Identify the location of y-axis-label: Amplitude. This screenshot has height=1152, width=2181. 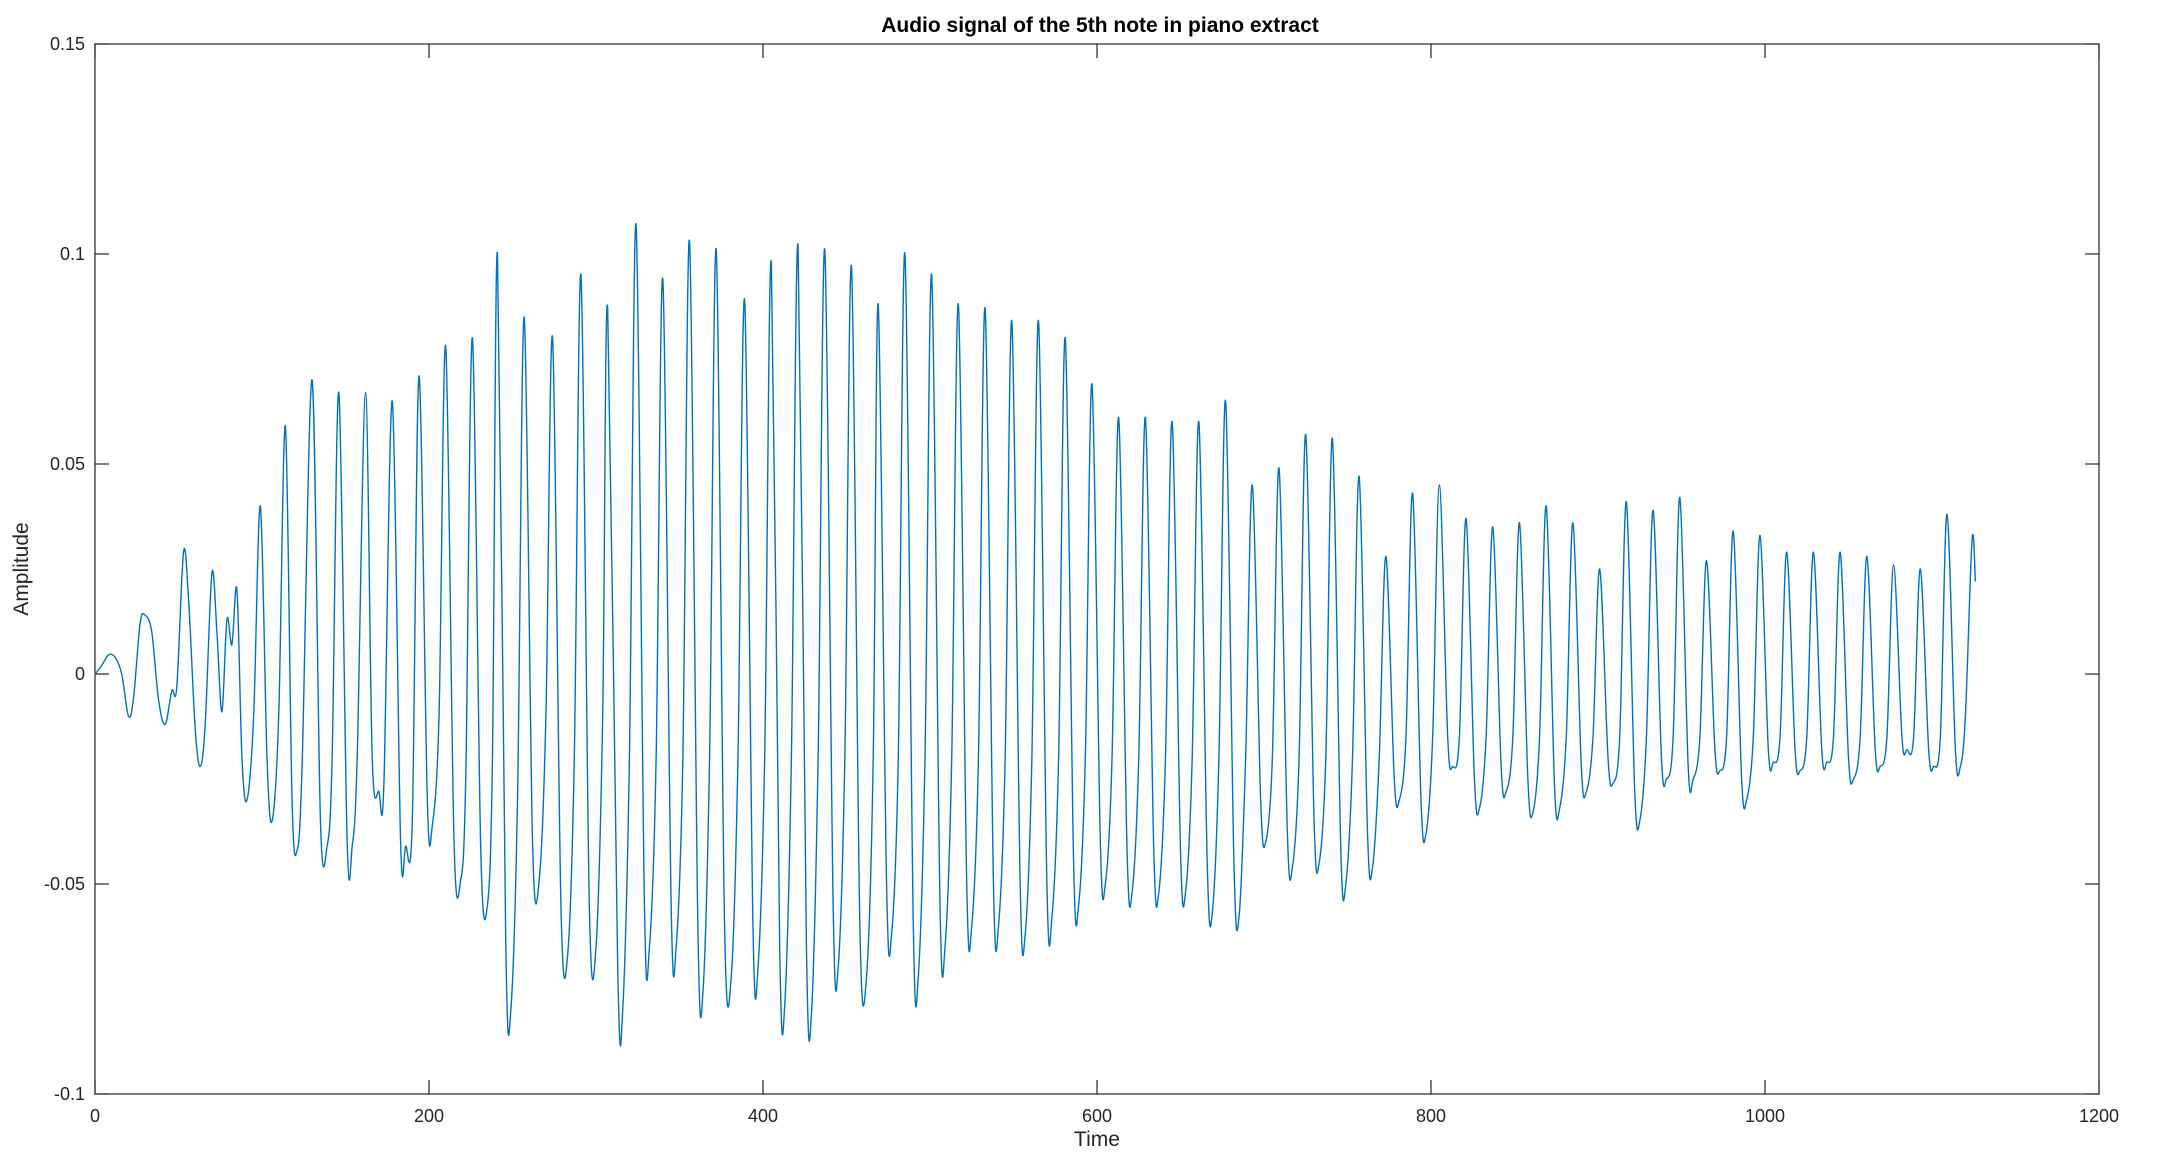
(21, 568).